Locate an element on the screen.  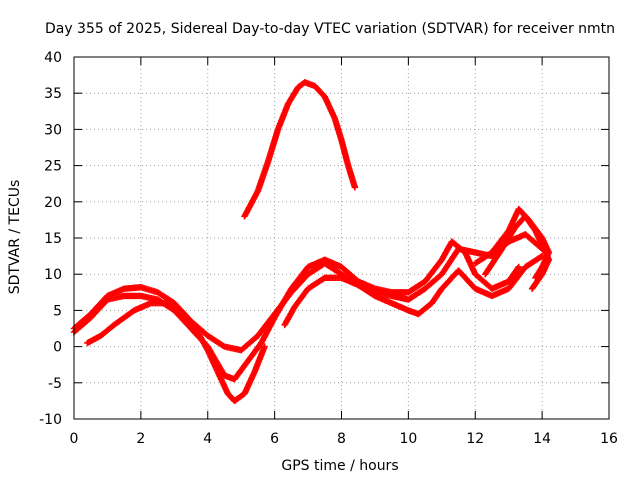
x-tick-label: 0 is located at coordinates (74, 439).